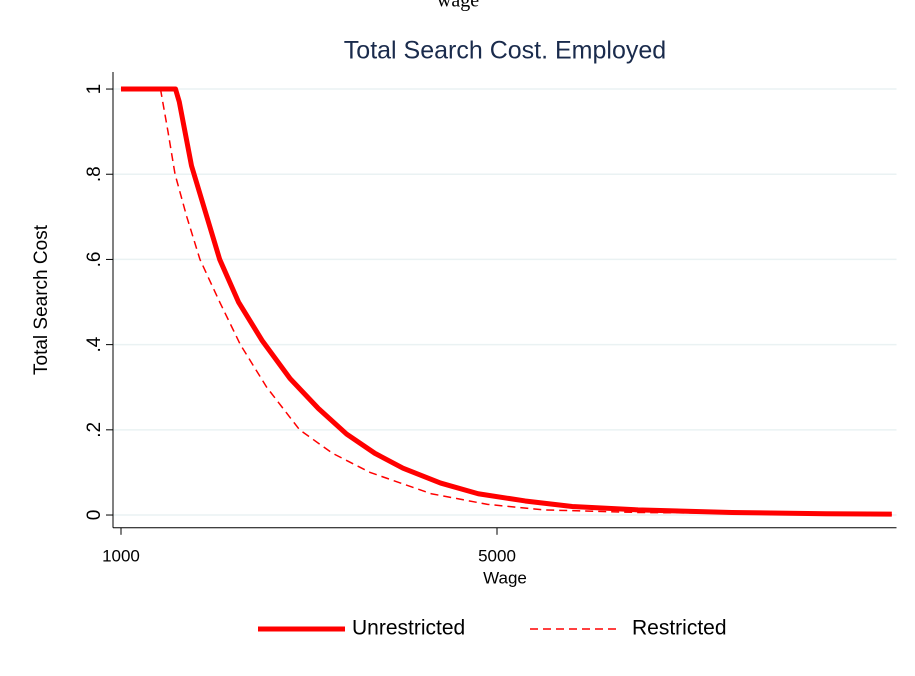 The height and width of the screenshot is (676, 915). Describe the element at coordinates (408, 628) in the screenshot. I see `legend-label: Unrestricted` at that location.